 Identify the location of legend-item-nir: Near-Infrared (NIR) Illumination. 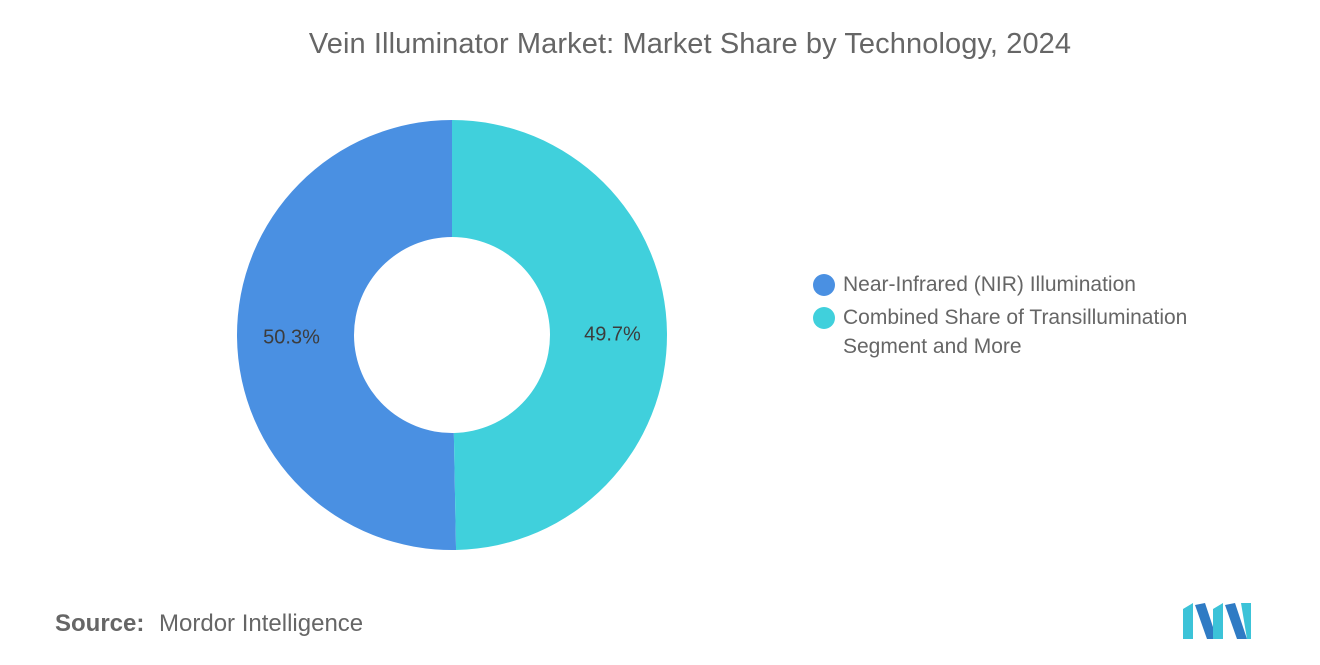
(1043, 284).